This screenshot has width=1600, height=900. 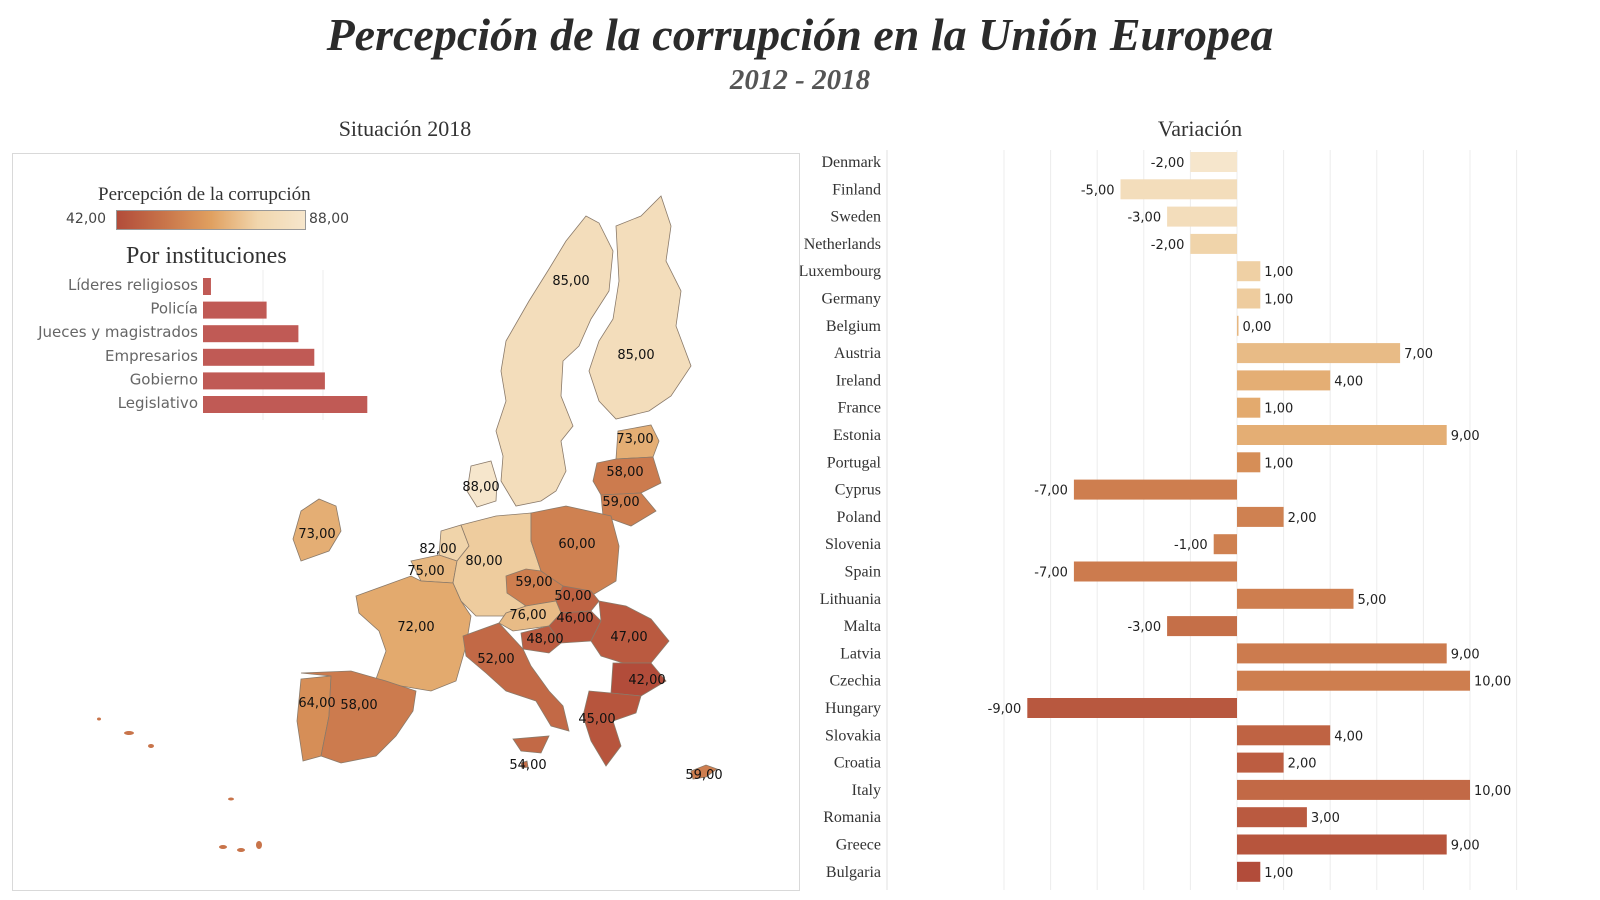 What do you see at coordinates (1005, 709) in the screenshot?
I see `var-value-label: -9,00` at bounding box center [1005, 709].